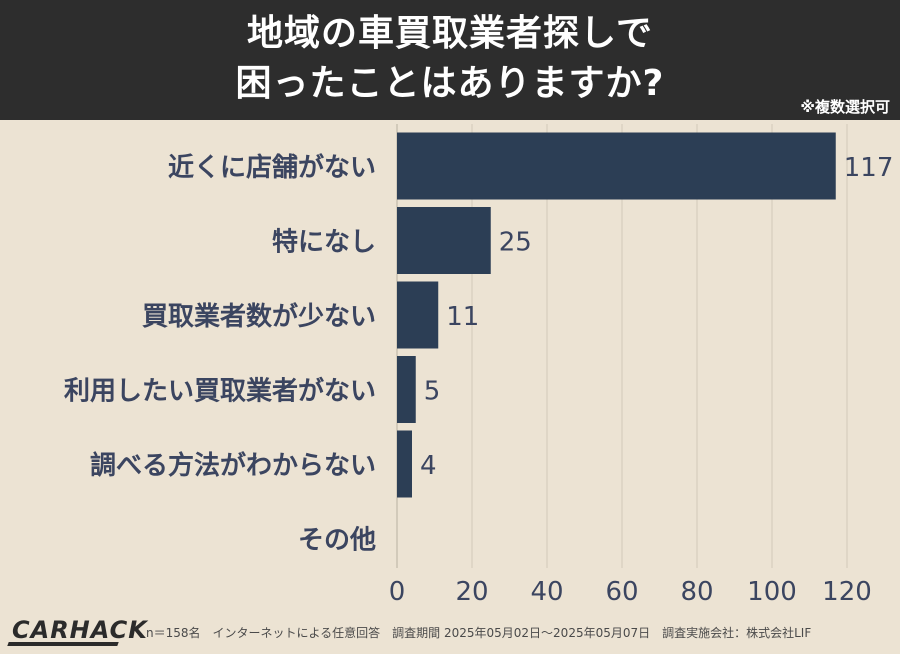 The image size is (900, 654). Describe the element at coordinates (696, 592) in the screenshot. I see `x-tick-label-80: 80` at that location.